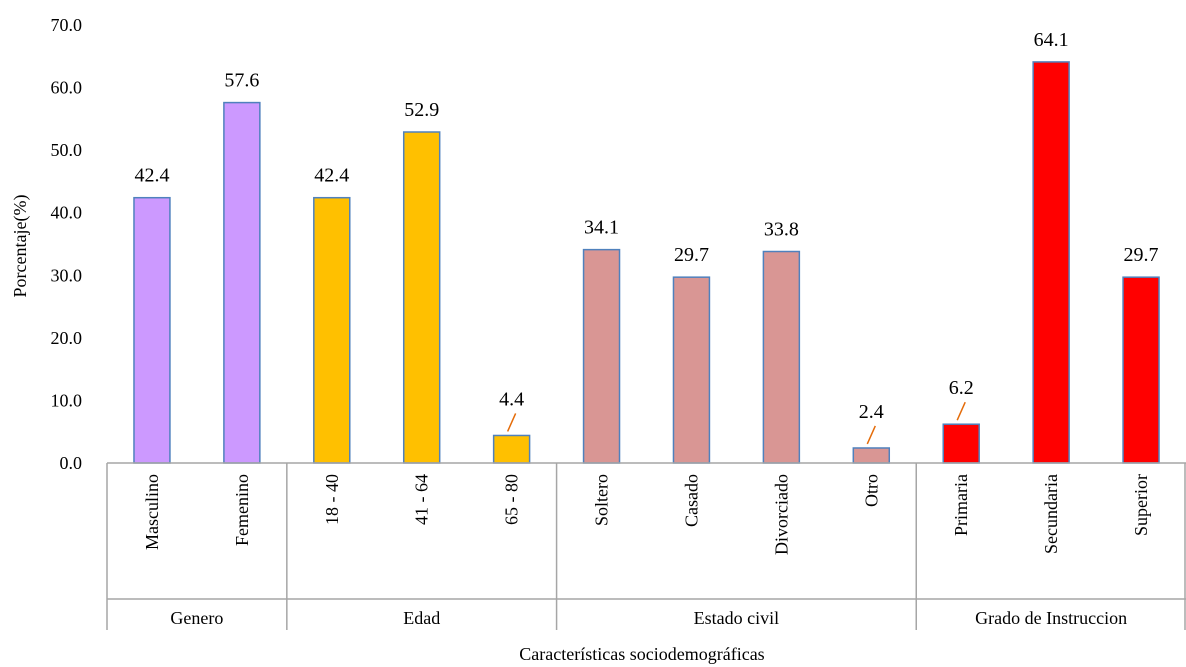 The image size is (1186, 667). Describe the element at coordinates (961, 505) in the screenshot. I see `category-label: Primaria` at that location.